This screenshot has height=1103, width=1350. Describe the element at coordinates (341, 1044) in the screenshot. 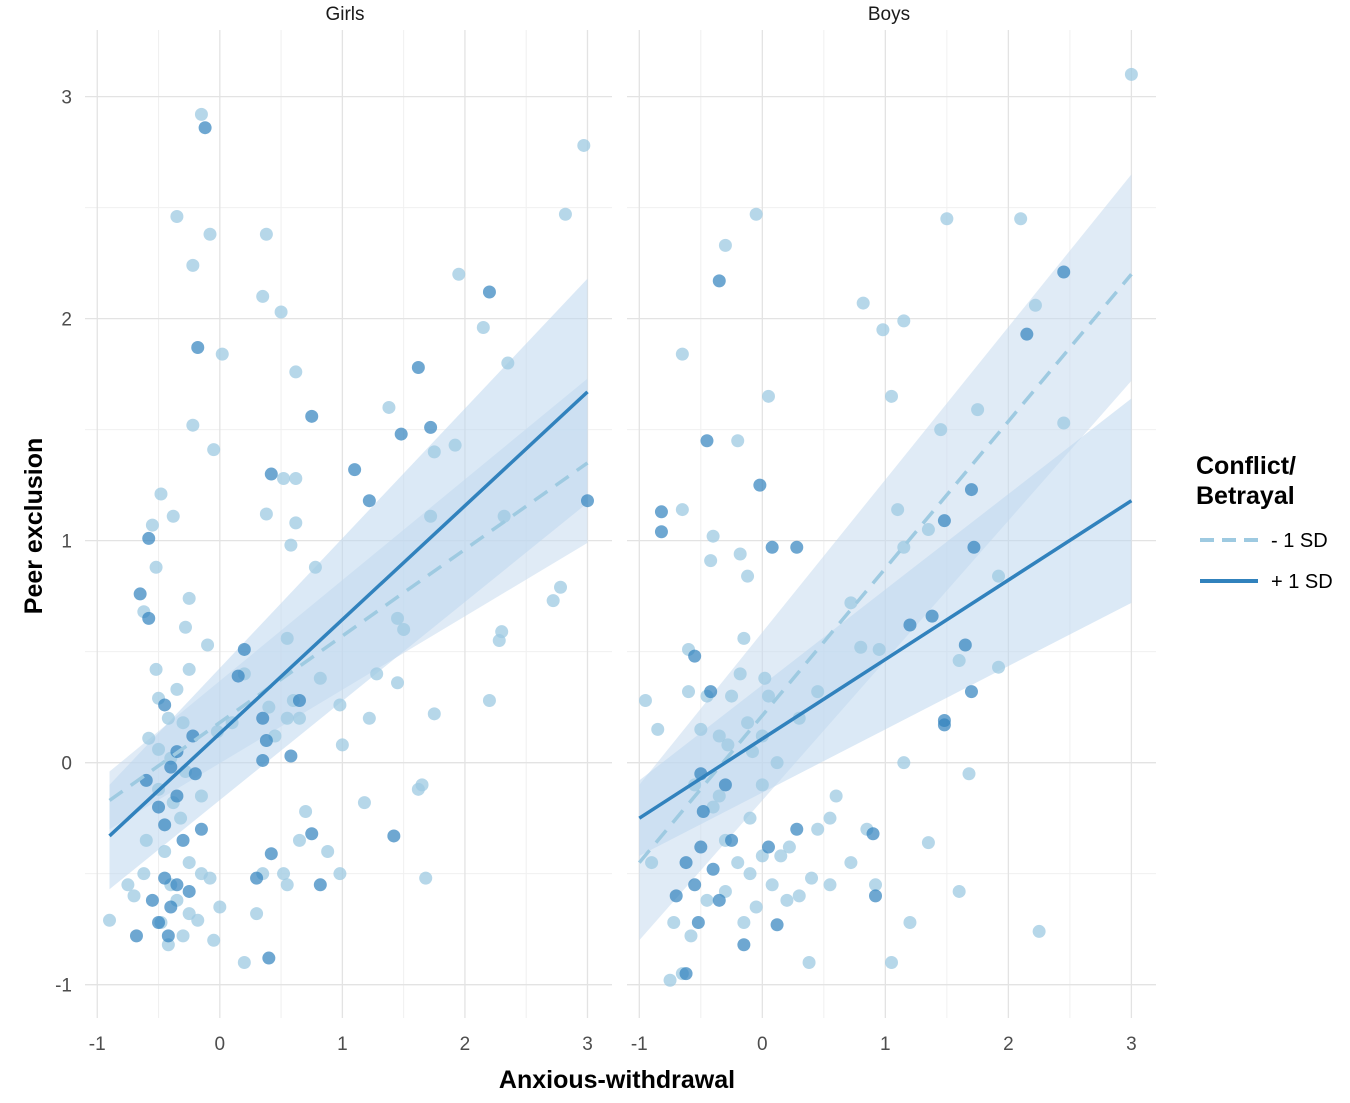

I see `x-tick-labels-girls: -1 0 1 2 3` at that location.